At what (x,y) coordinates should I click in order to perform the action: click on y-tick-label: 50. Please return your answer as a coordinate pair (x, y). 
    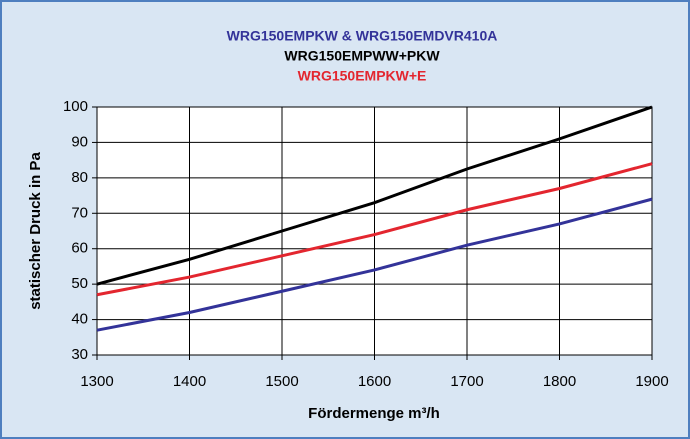
    Looking at the image, I should click on (79, 283).